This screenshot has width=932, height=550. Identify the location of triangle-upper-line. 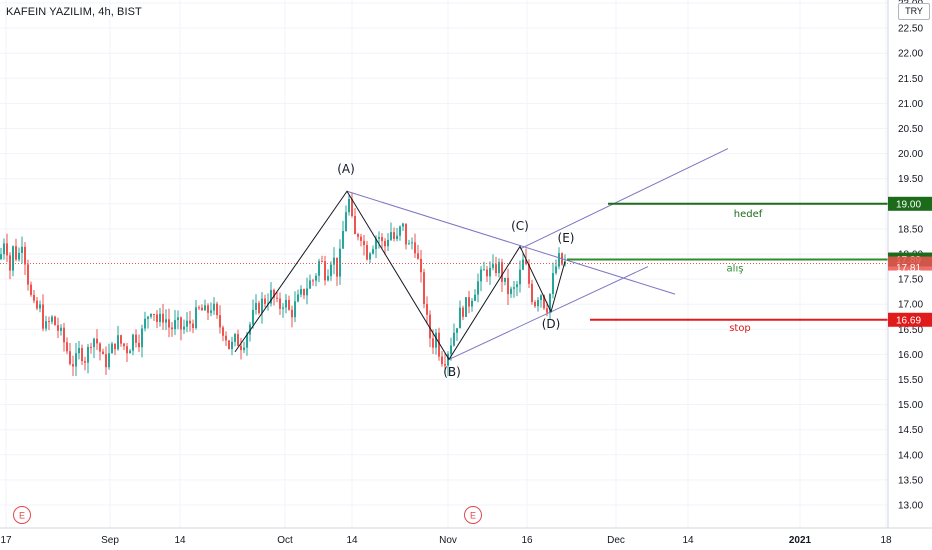
(511, 242).